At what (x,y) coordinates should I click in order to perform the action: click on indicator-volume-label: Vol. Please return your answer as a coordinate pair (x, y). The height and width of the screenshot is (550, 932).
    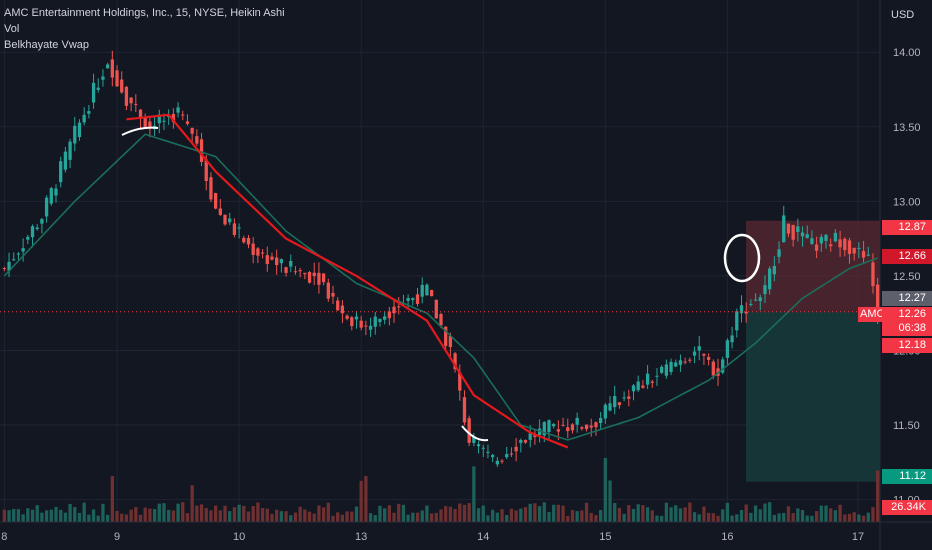
    Looking at the image, I should click on (12, 29).